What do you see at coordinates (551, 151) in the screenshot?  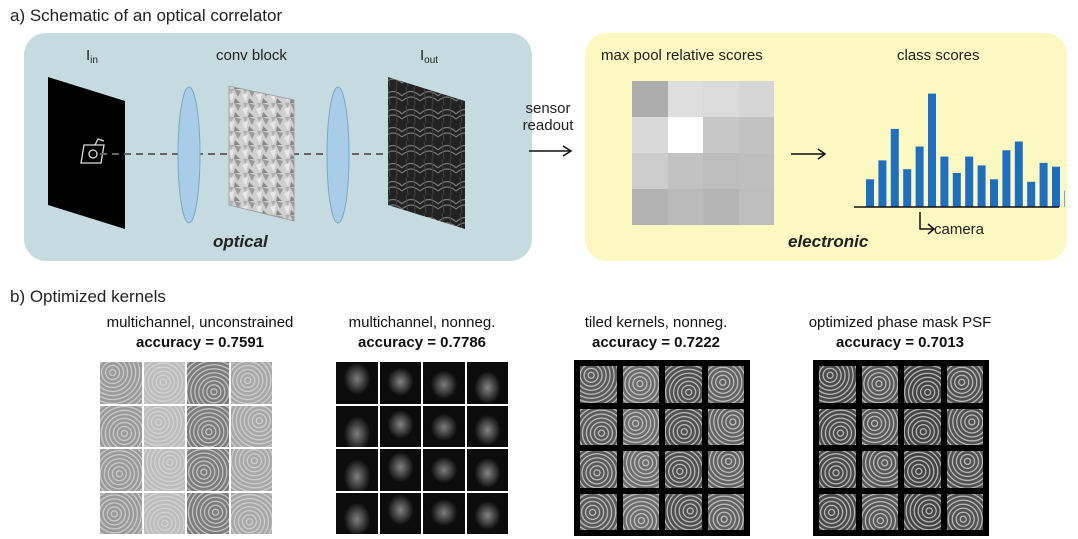 I see `readout-arrow` at bounding box center [551, 151].